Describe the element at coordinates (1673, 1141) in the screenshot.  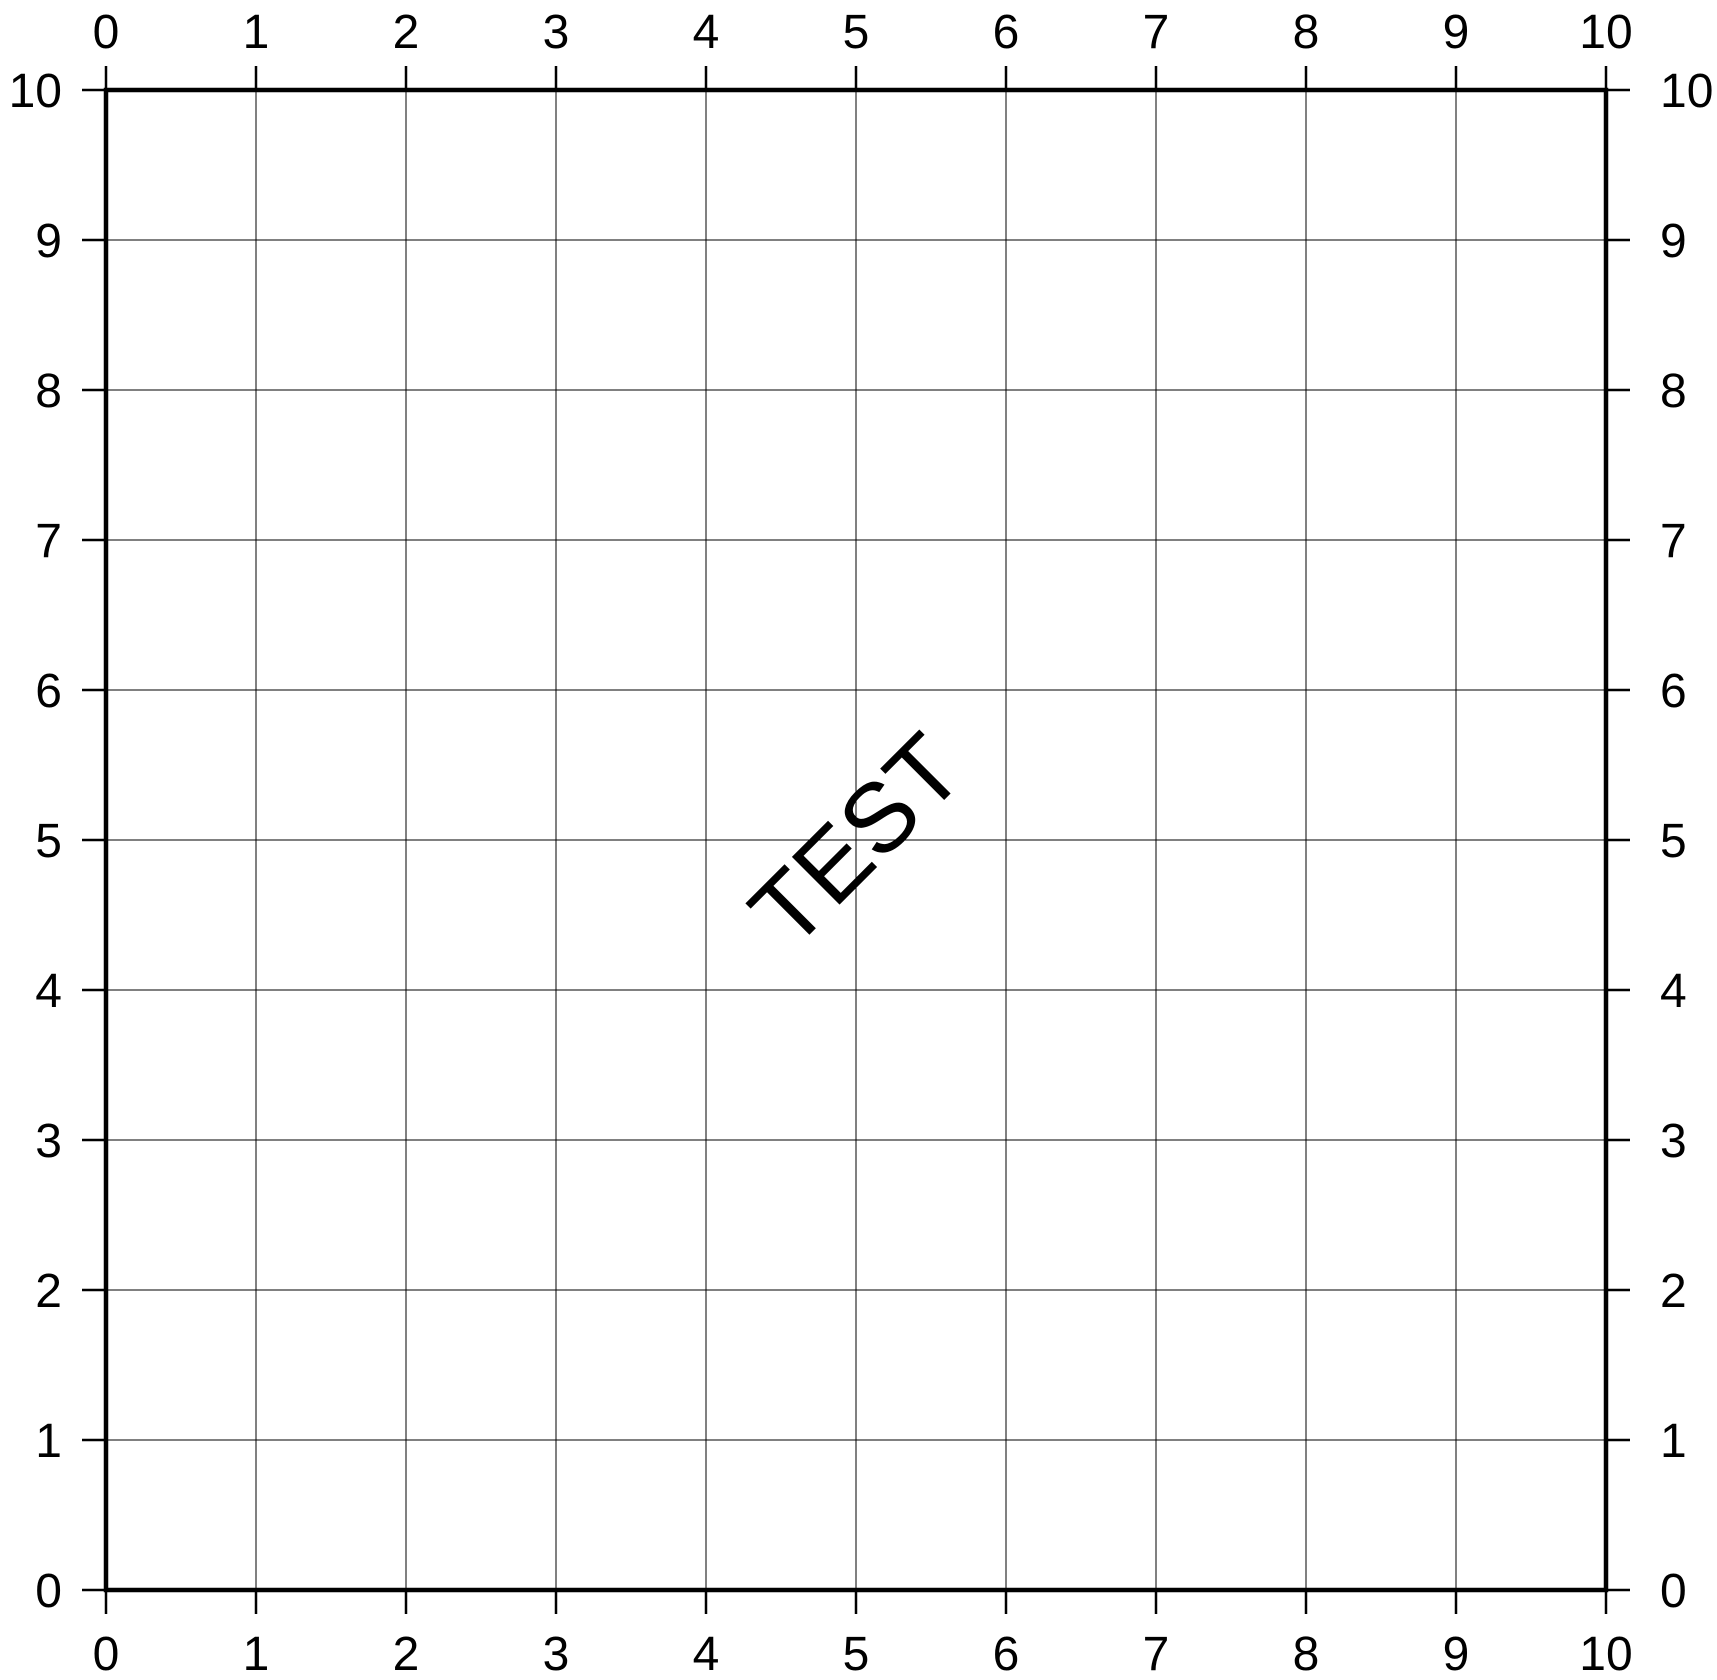
I see `tick-label-right-3: 3` at that location.